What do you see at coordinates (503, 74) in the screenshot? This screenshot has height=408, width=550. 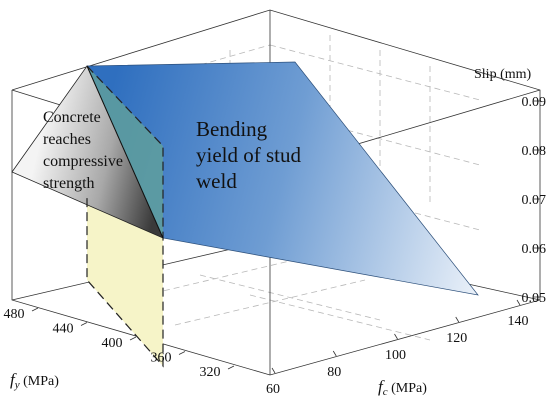 I see `slip-axis-label: Slip (mm)` at bounding box center [503, 74].